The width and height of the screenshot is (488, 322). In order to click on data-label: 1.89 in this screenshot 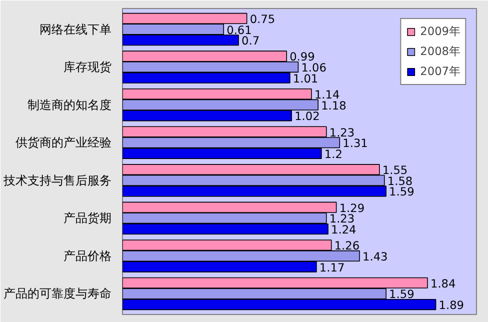, I will do `click(451, 305)`.